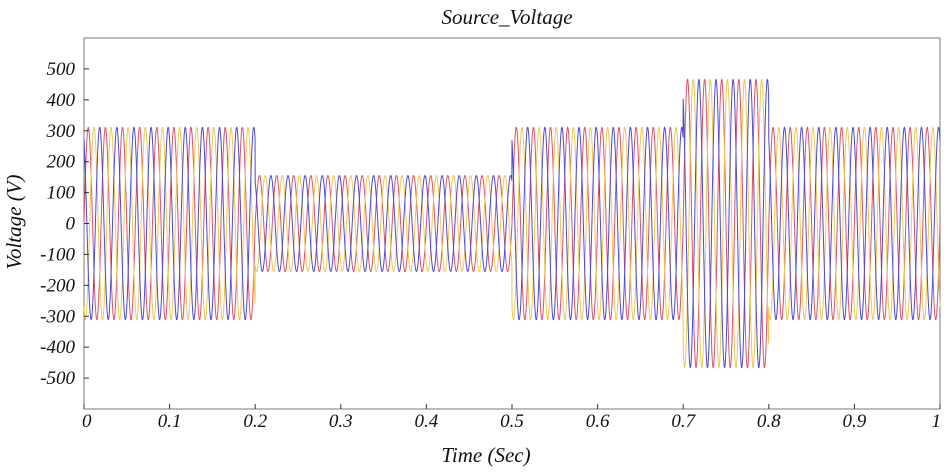 This screenshot has width=950, height=472. Describe the element at coordinates (57, 316) in the screenshot. I see `y-tick-label: -300` at that location.